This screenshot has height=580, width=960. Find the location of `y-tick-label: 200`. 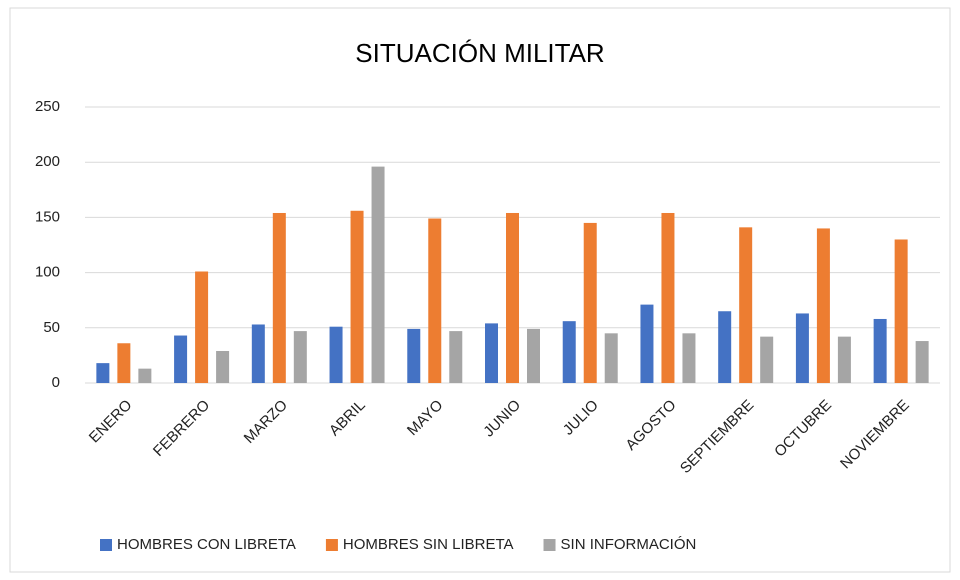

y-tick-label: 200 is located at coordinates (47, 161).